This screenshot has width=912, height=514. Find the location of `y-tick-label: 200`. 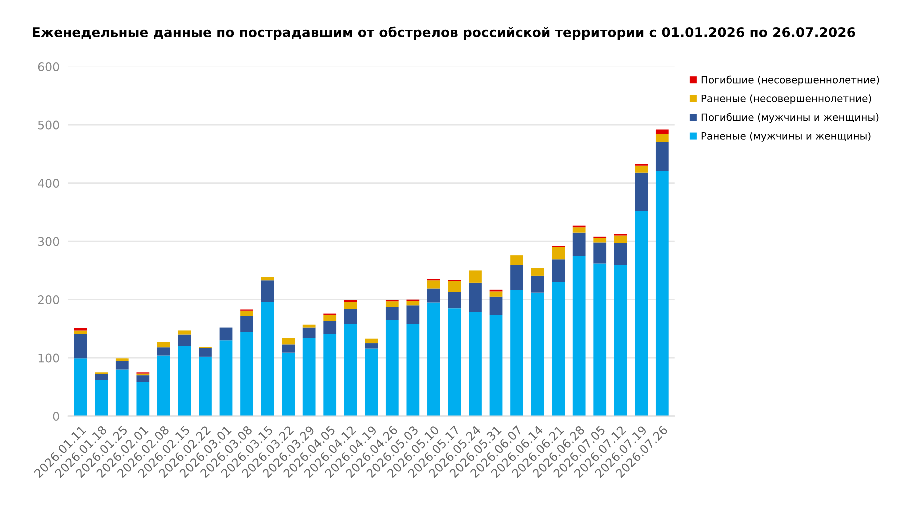

y-tick-label: 200 is located at coordinates (49, 300).